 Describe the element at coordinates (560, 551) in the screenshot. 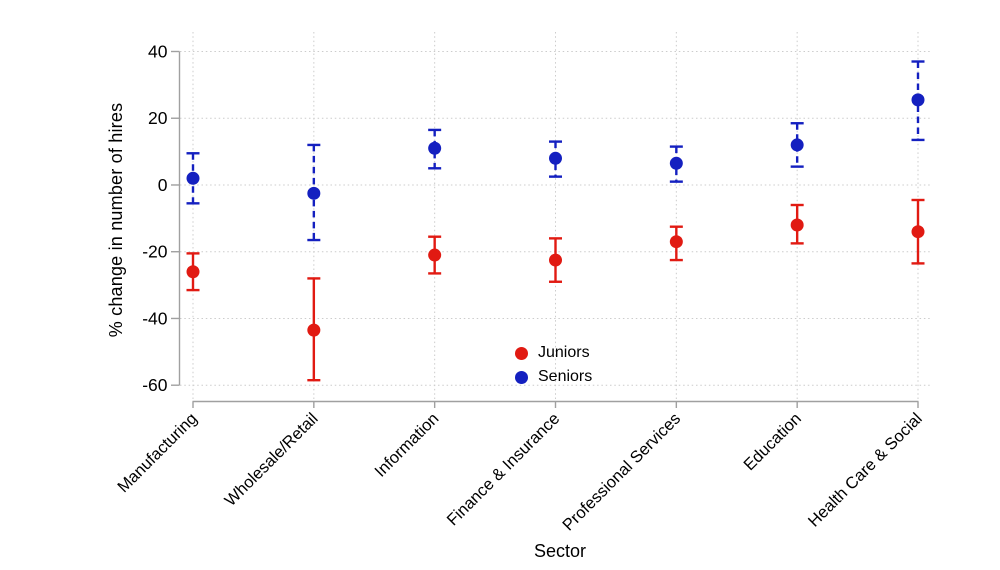

I see `x-axis-title: Sector` at that location.